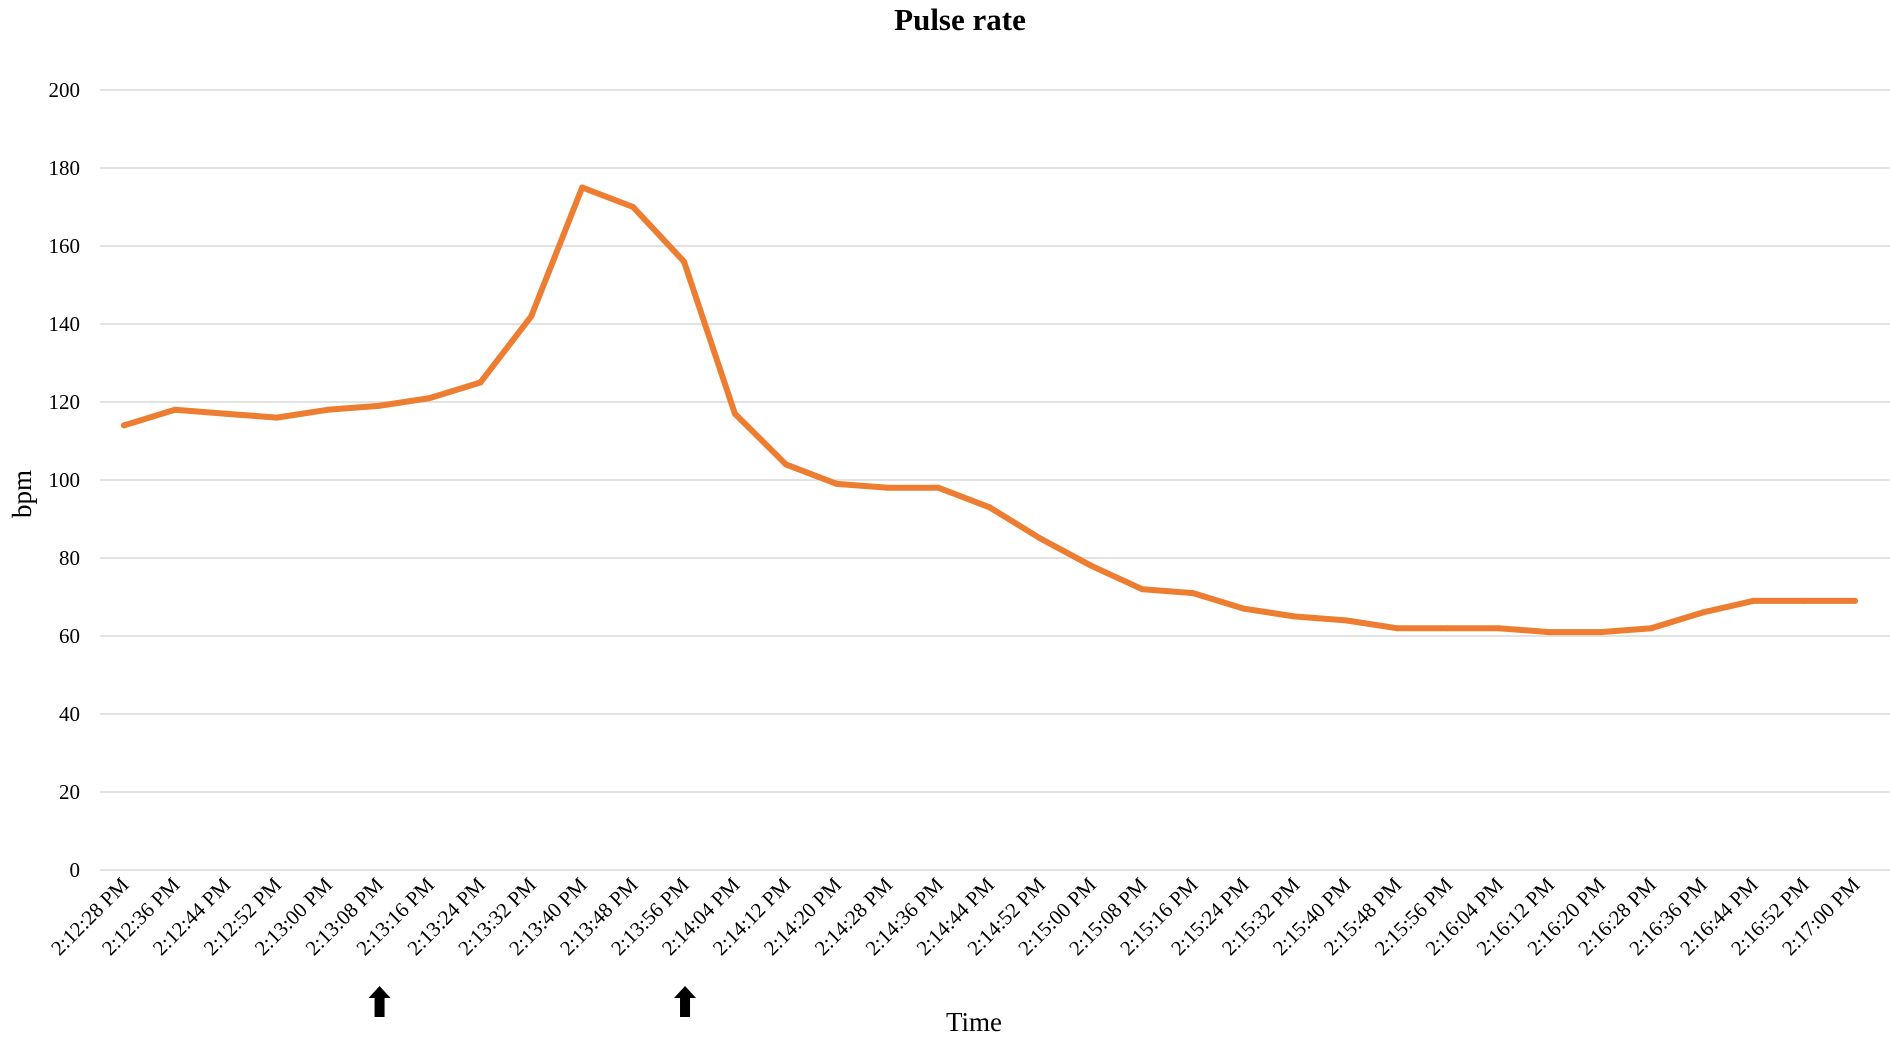 The image size is (1890, 1043). I want to click on chart-title: Pulse rate, so click(960, 19).